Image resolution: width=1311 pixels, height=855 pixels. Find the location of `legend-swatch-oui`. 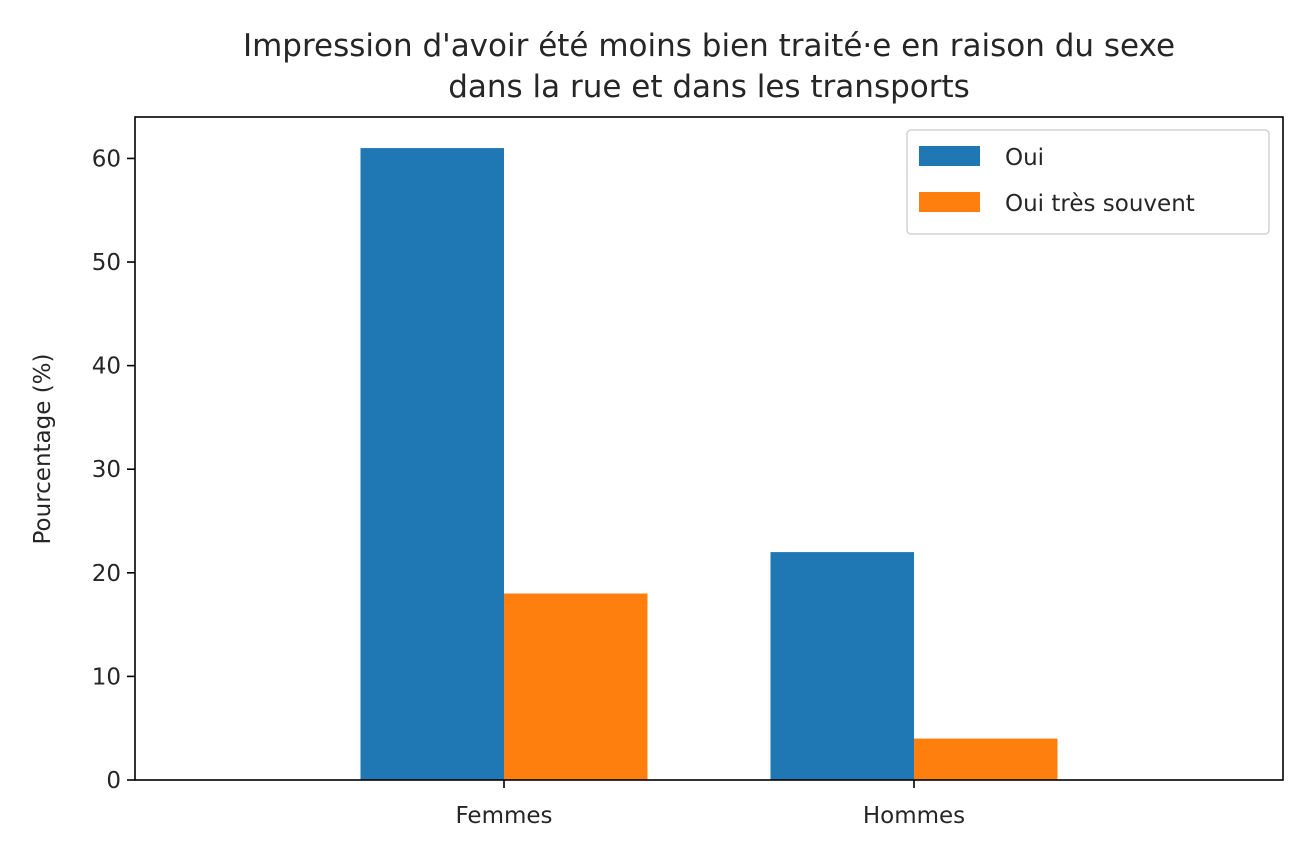

legend-swatch-oui is located at coordinates (949, 156).